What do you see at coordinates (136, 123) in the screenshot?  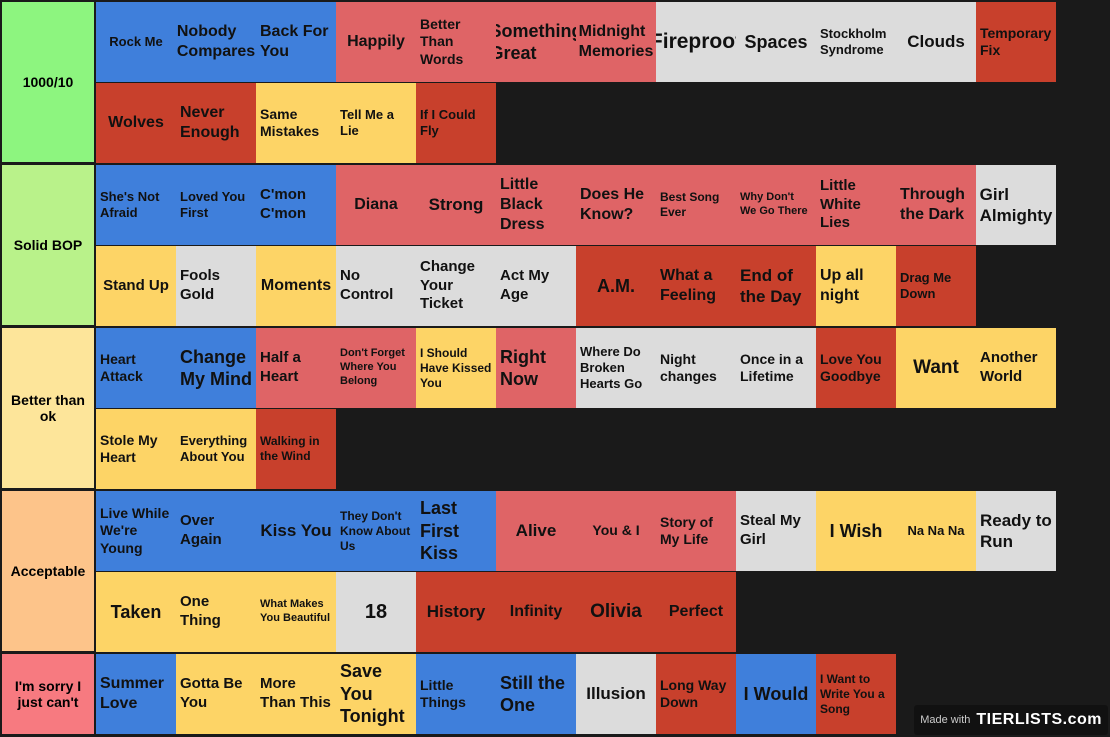 I see `song-tile: Wolves` at bounding box center [136, 123].